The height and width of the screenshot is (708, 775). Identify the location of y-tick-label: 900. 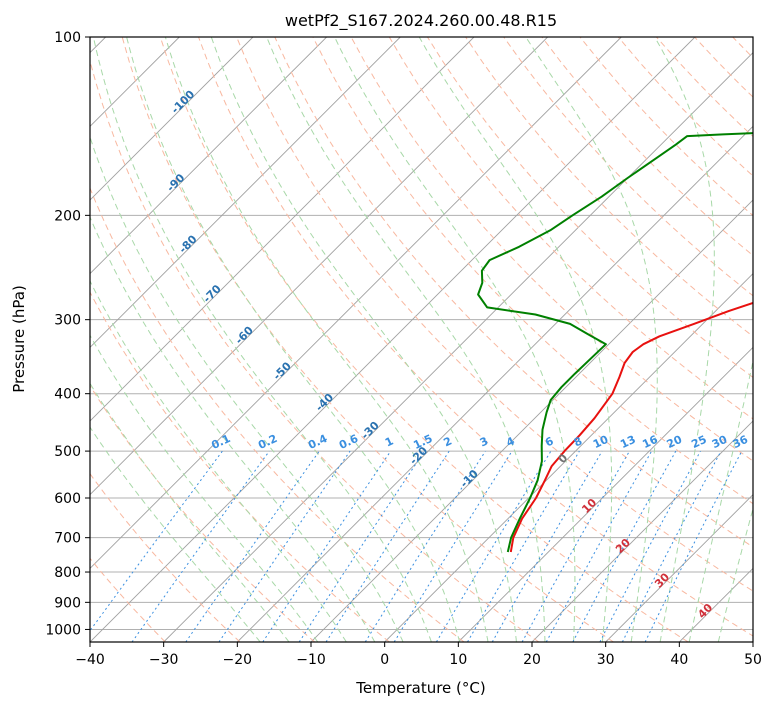
(67, 603).